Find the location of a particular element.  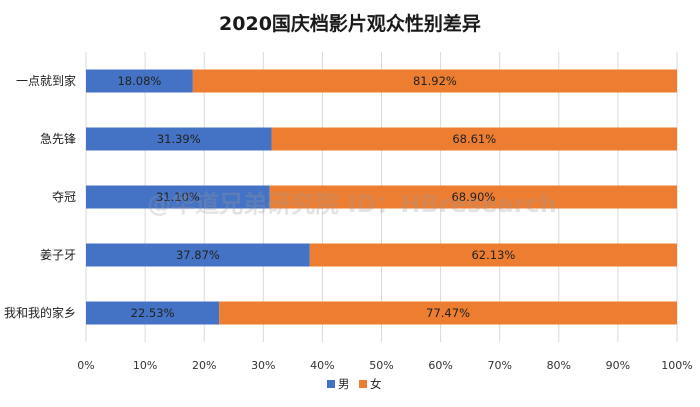

category-label: 我和我的家乡 is located at coordinates (40, 312).